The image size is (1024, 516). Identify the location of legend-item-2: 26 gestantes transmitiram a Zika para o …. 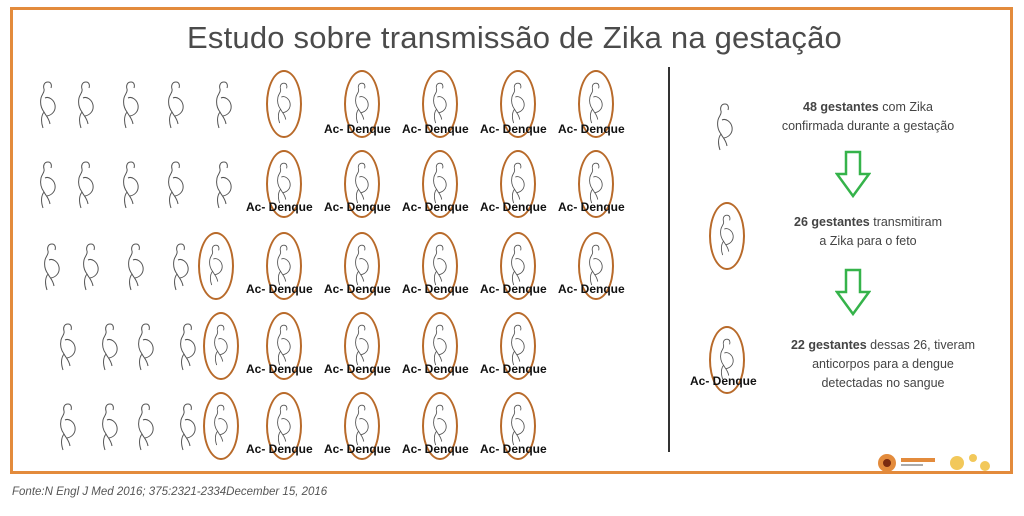
(868, 232).